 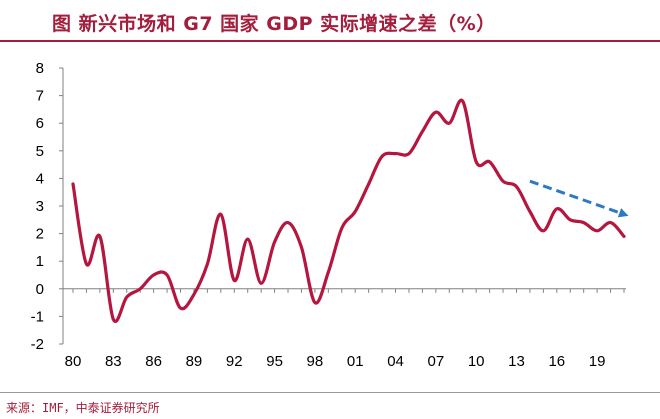 I want to click on x-tick-label: 19, so click(x=597, y=361).